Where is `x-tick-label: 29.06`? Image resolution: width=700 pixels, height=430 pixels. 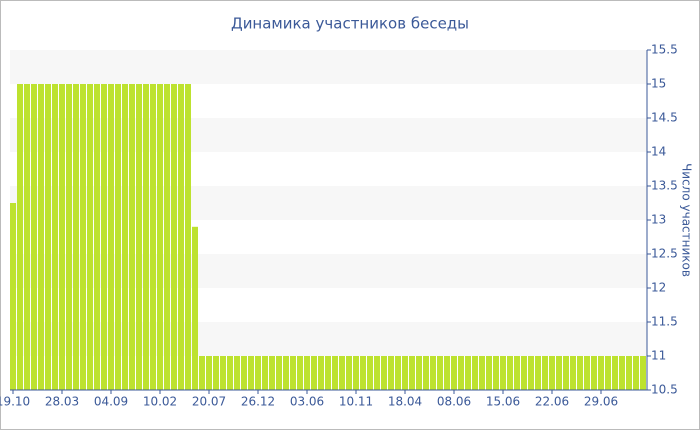 x-tick-label: 29.06 is located at coordinates (601, 402).